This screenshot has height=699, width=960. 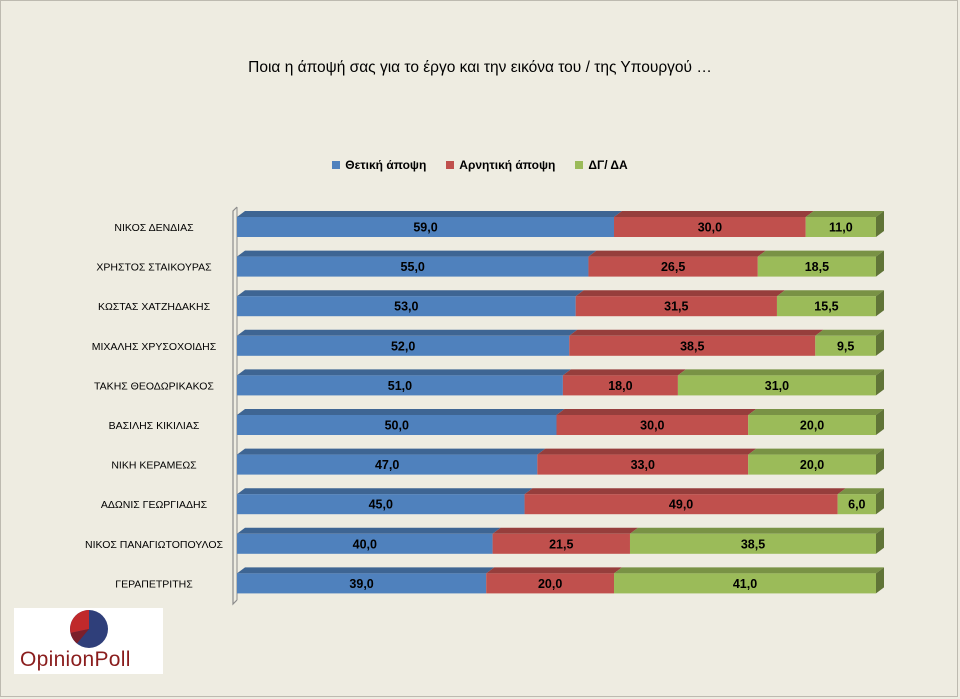 I want to click on category-label: ΝΙΚΗ ΚΕΡΑΜΕΩΣ, so click(x=154, y=466).